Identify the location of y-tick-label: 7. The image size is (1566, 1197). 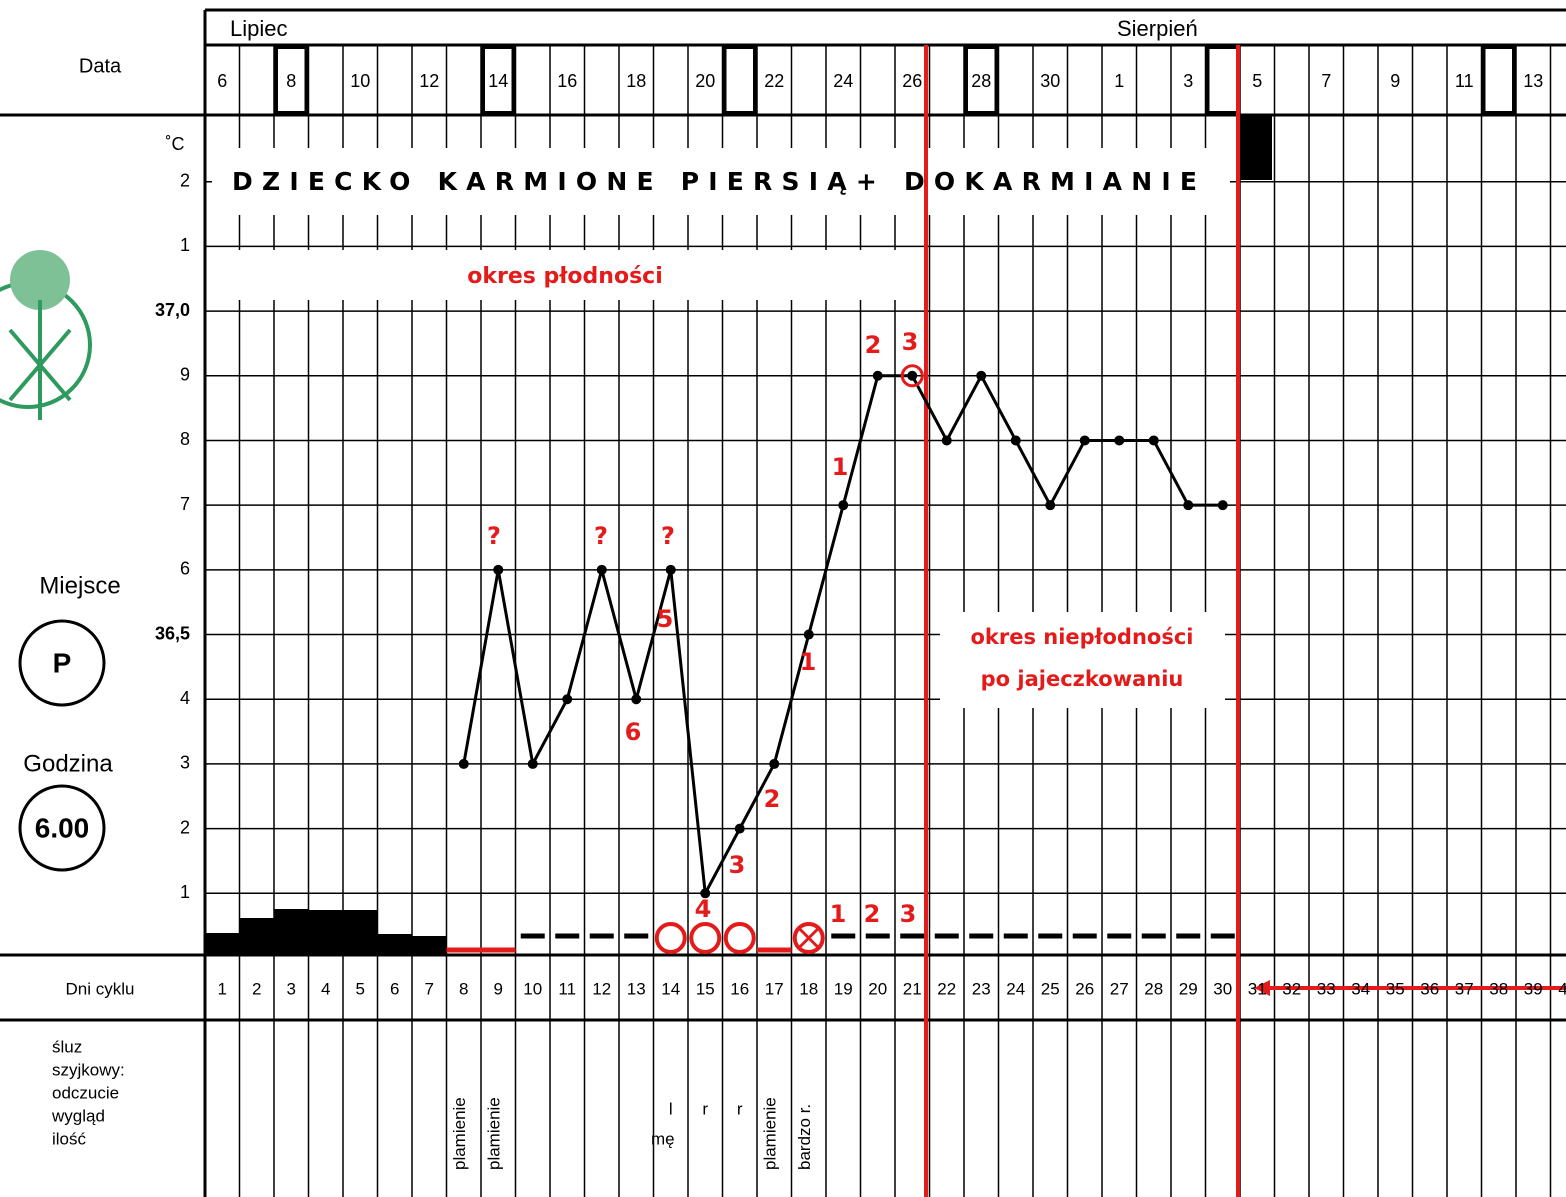
(185, 504).